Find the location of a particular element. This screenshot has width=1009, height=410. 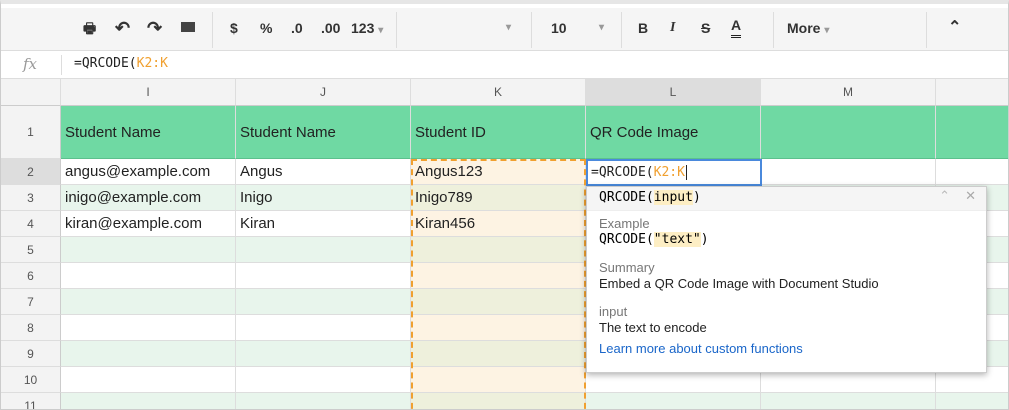

example-arg: "text" is located at coordinates (677, 239).